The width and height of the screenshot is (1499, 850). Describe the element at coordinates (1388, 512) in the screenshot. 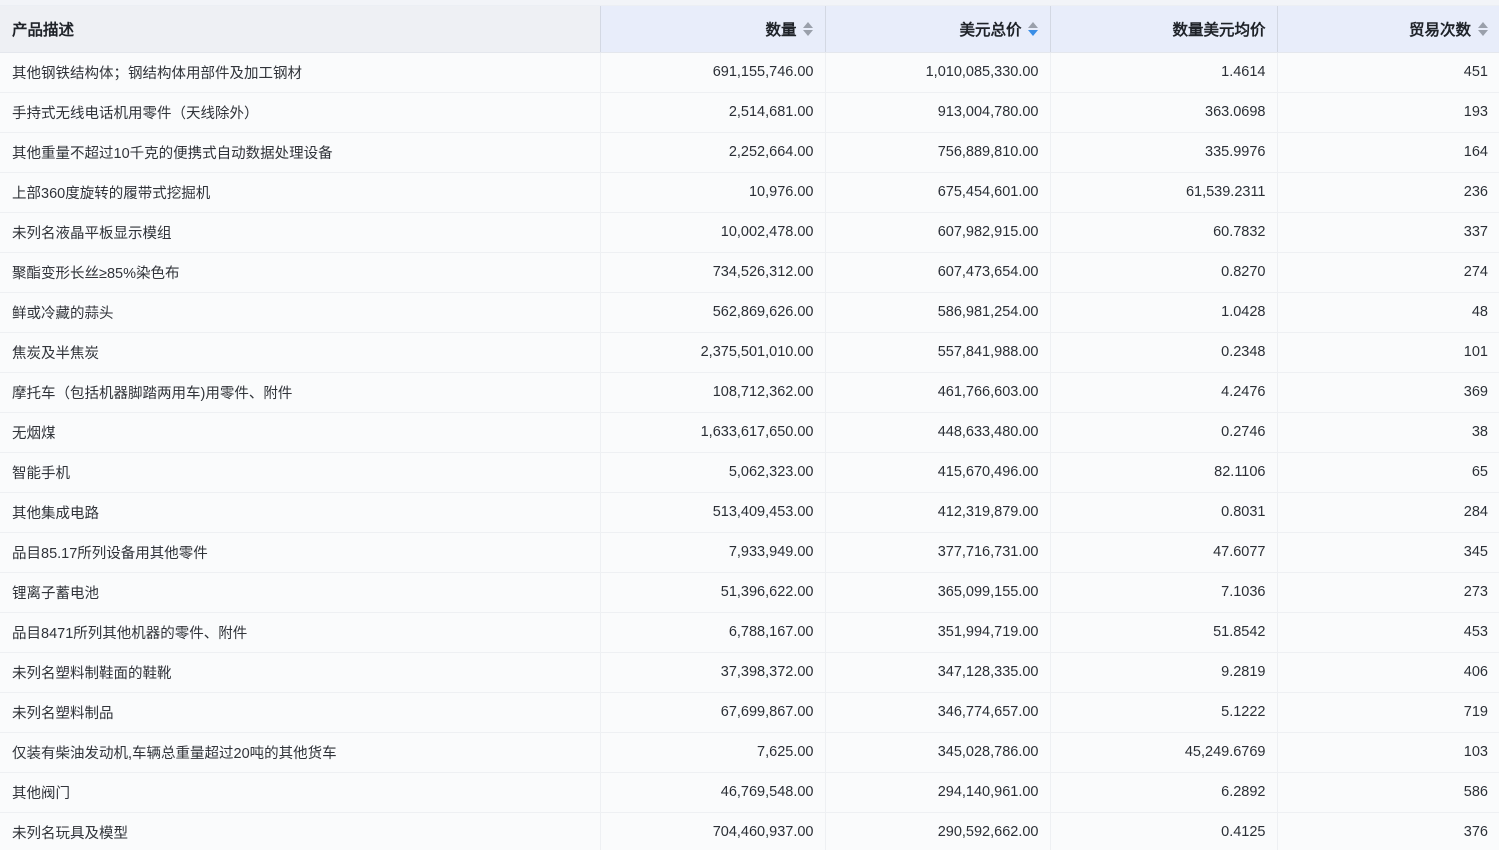

I see `cell-trade_count: 284` at that location.